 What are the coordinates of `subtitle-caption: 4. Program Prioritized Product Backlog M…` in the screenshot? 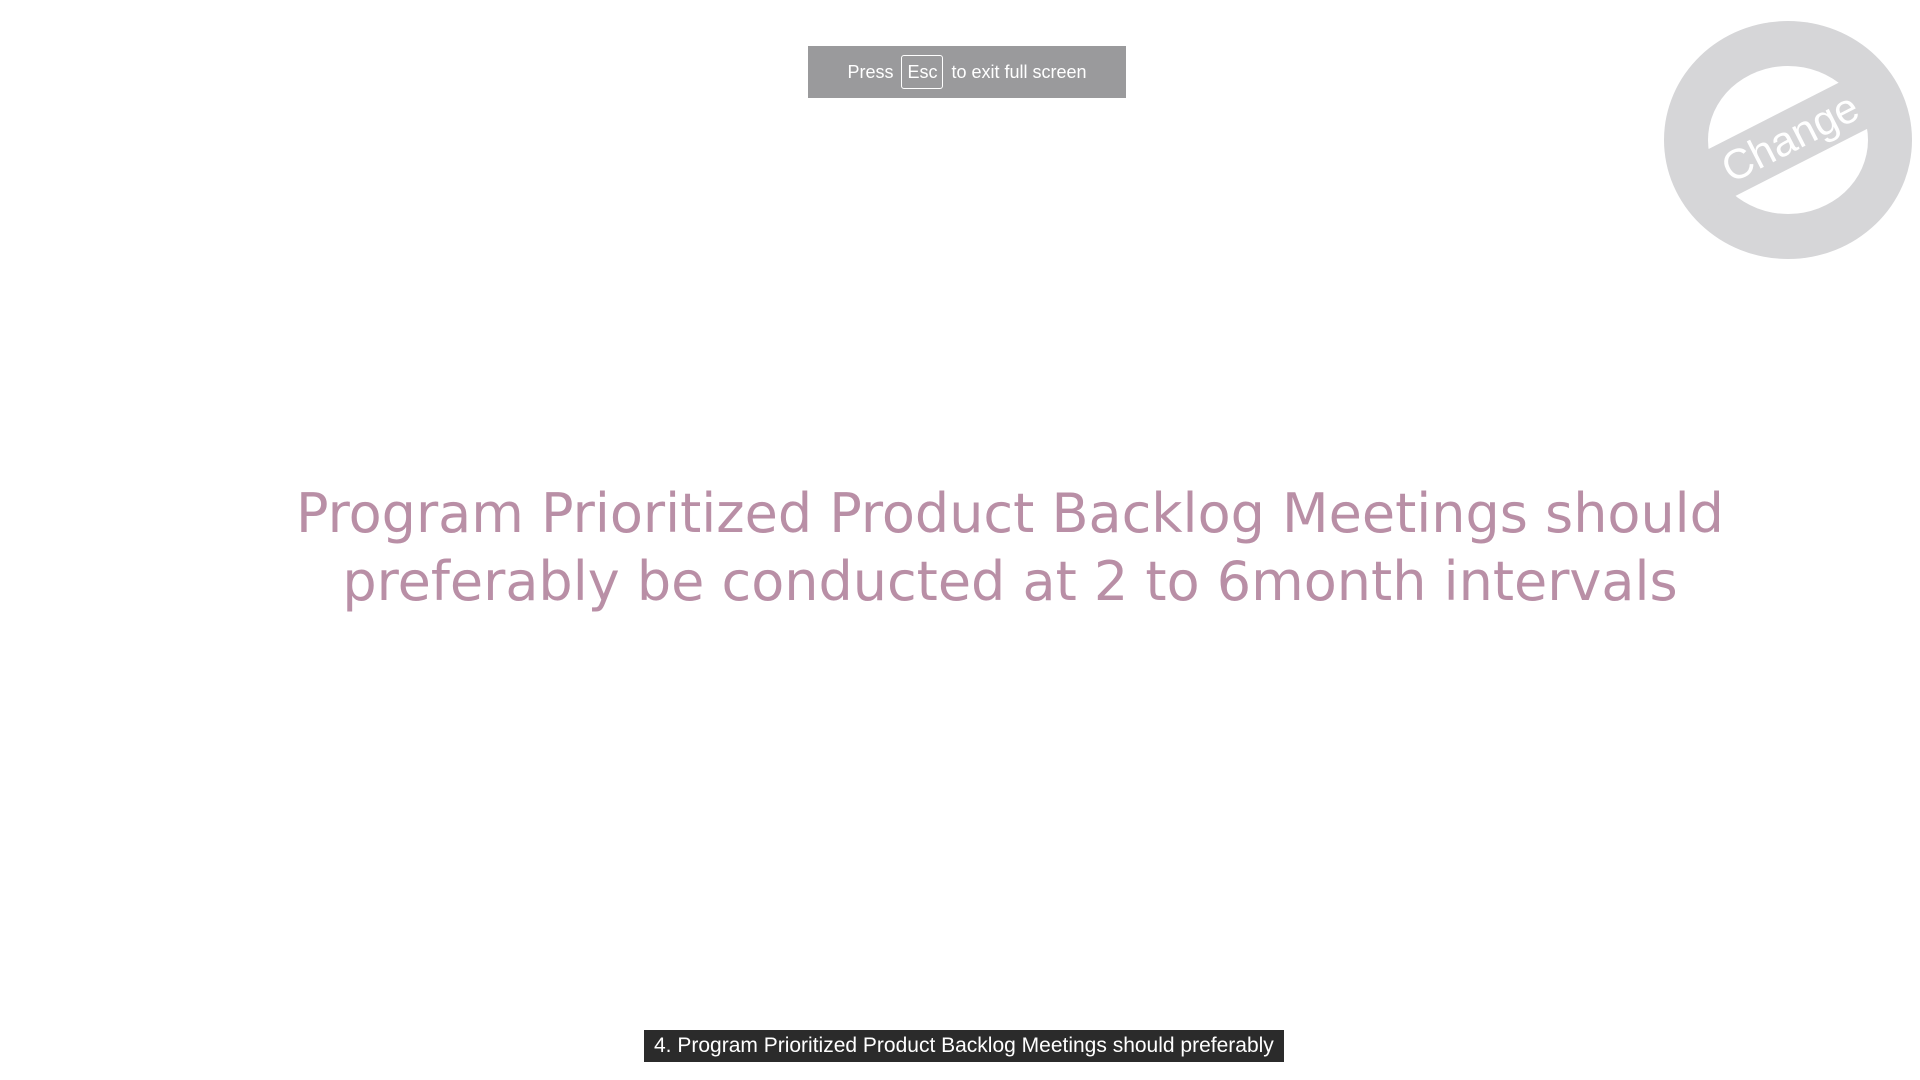 It's located at (964, 1046).